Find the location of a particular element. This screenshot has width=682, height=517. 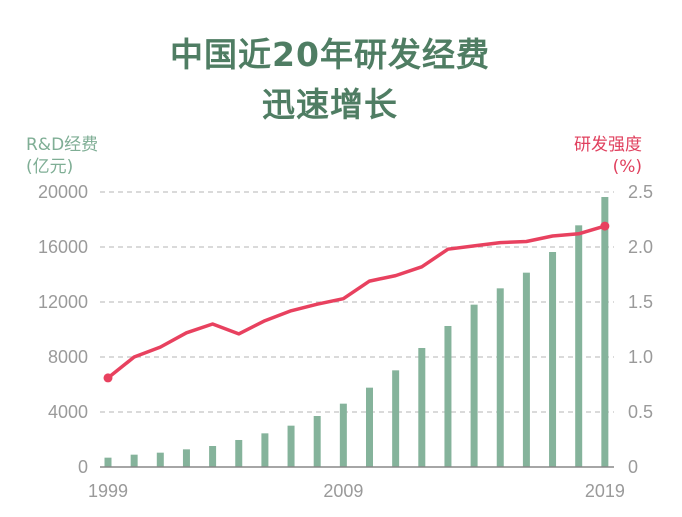

bar-2006 is located at coordinates (291, 446).